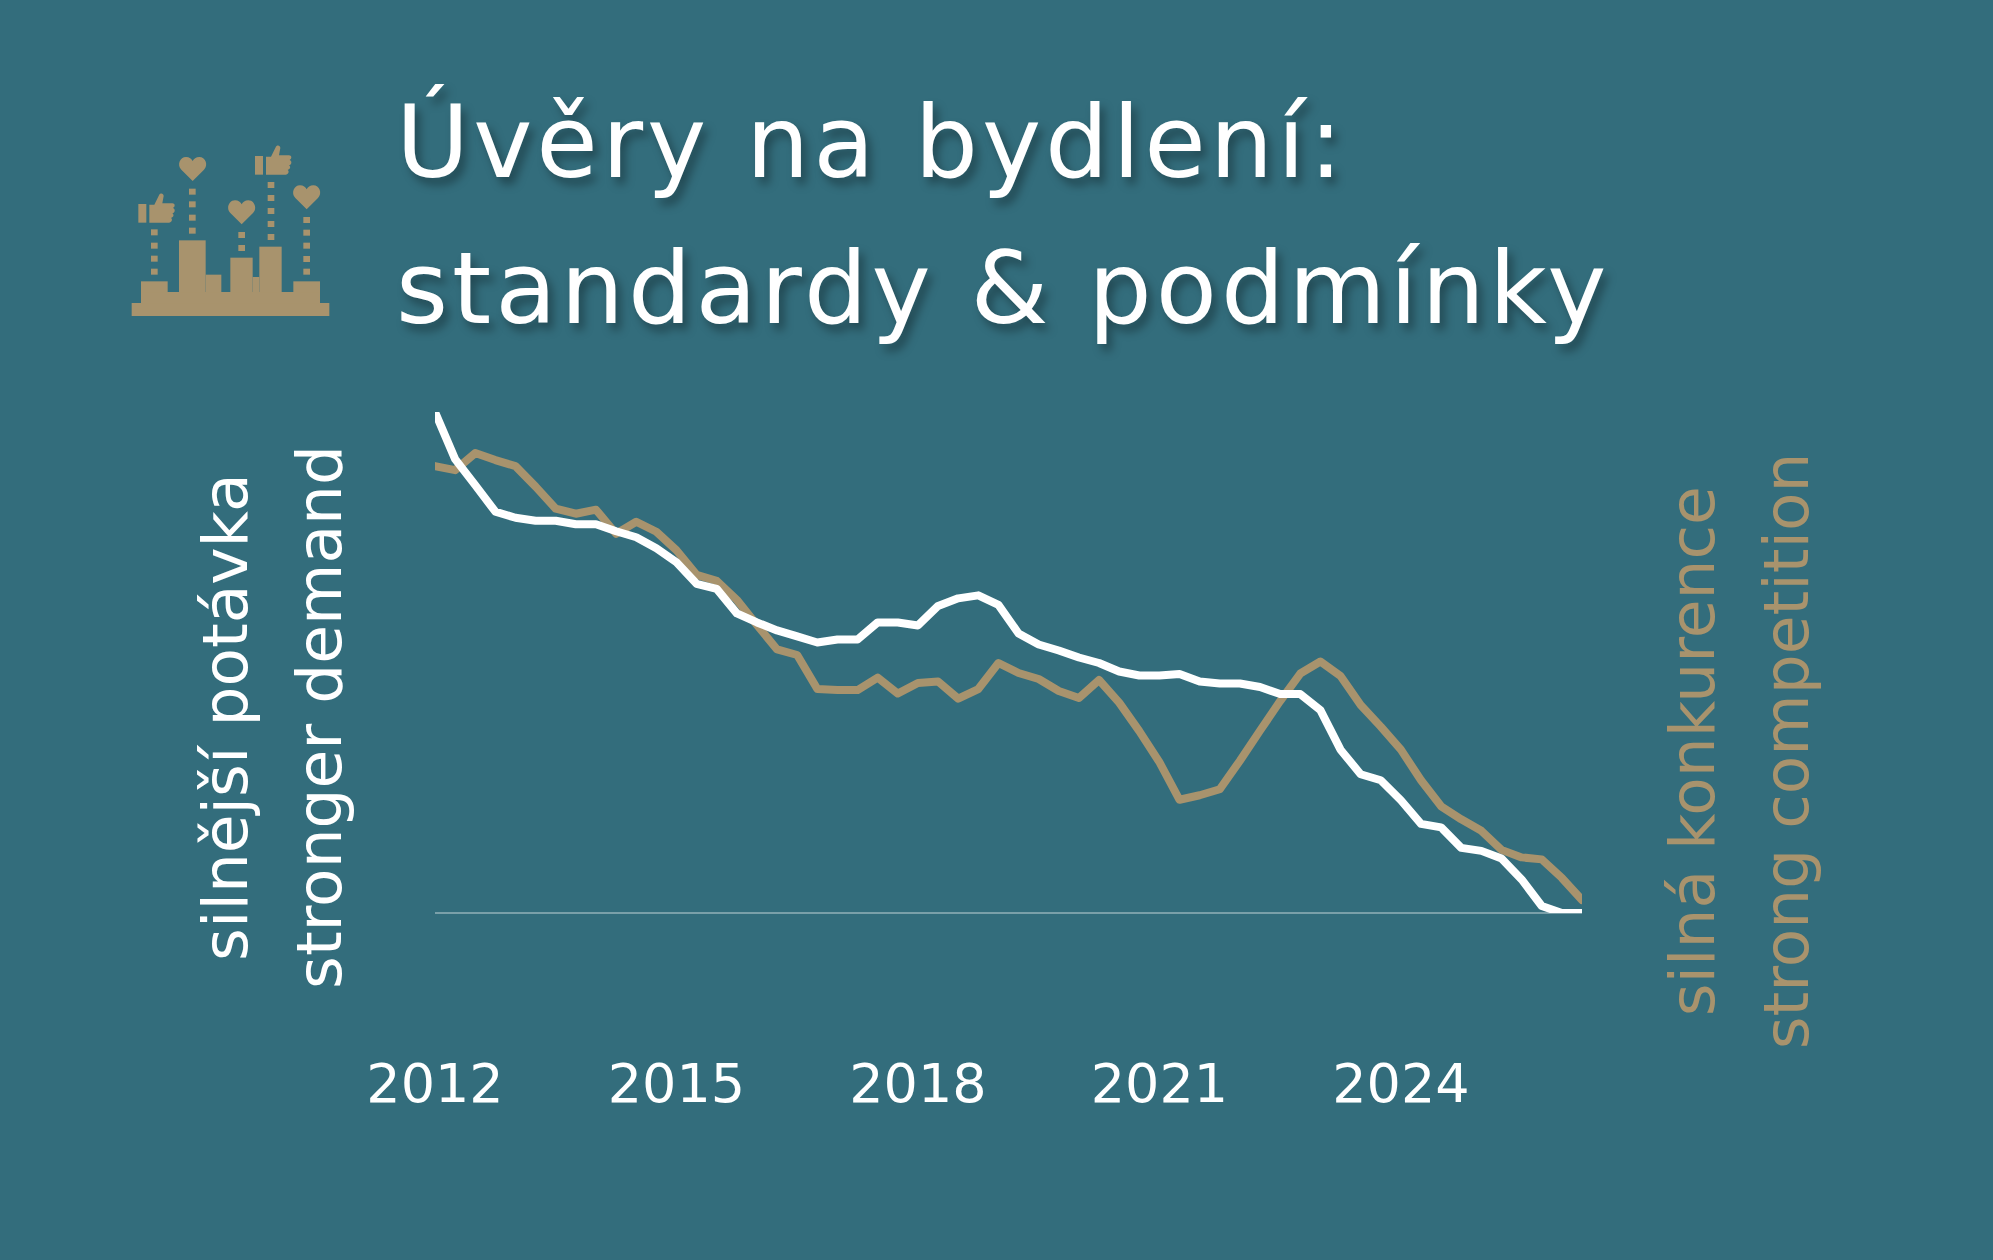 The image size is (1993, 1260). I want to click on y-axis-title: silnější potávka stronger demand, so click(272, 717).